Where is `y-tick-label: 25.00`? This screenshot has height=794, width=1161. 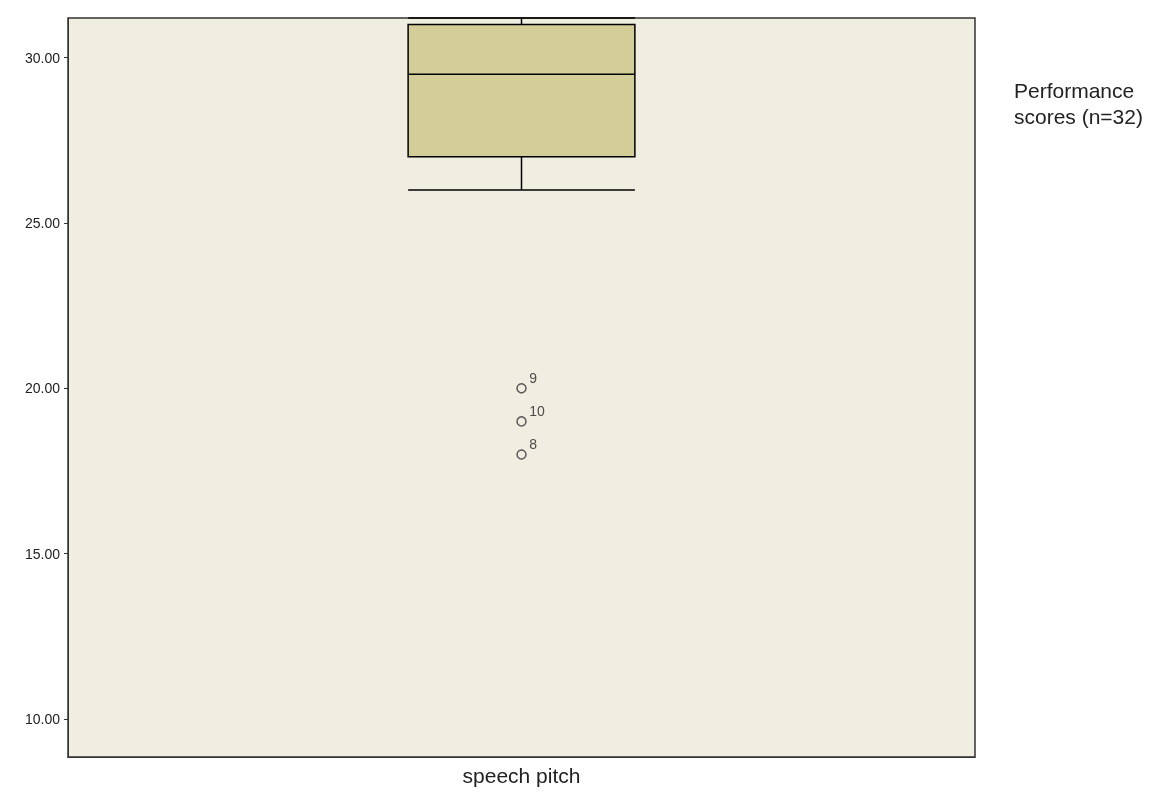
y-tick-label: 25.00 is located at coordinates (42, 223).